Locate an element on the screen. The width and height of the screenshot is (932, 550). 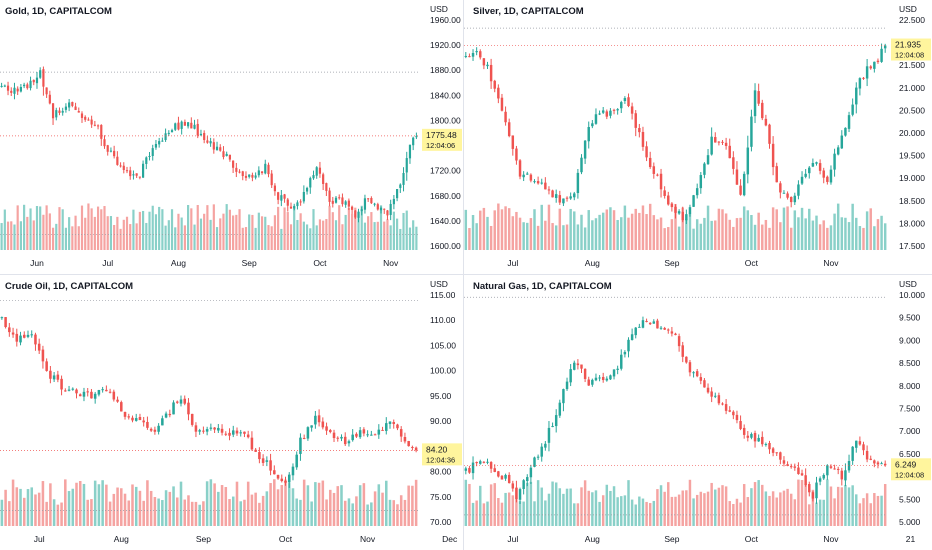
y-tick-label: 100.00 is located at coordinates (443, 371).